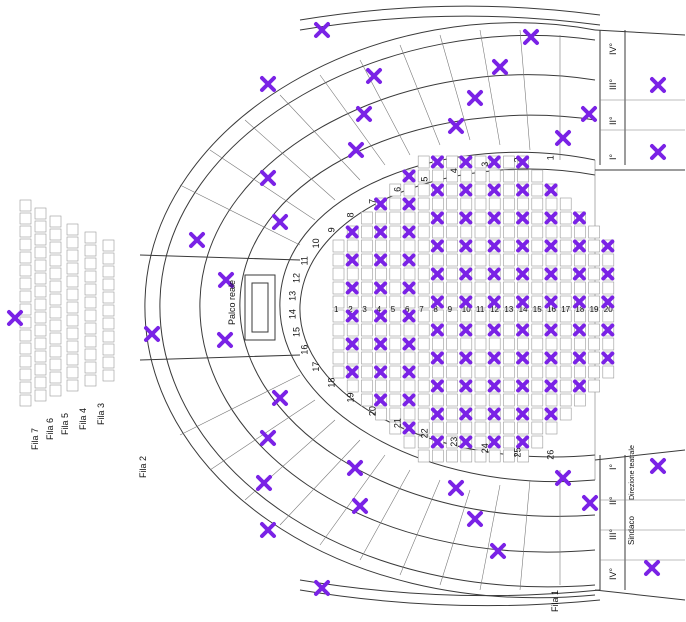 The image size is (686, 622). Describe the element at coordinates (613, 500) in the screenshot. I see `label-tier-II-bottom: II°` at that location.